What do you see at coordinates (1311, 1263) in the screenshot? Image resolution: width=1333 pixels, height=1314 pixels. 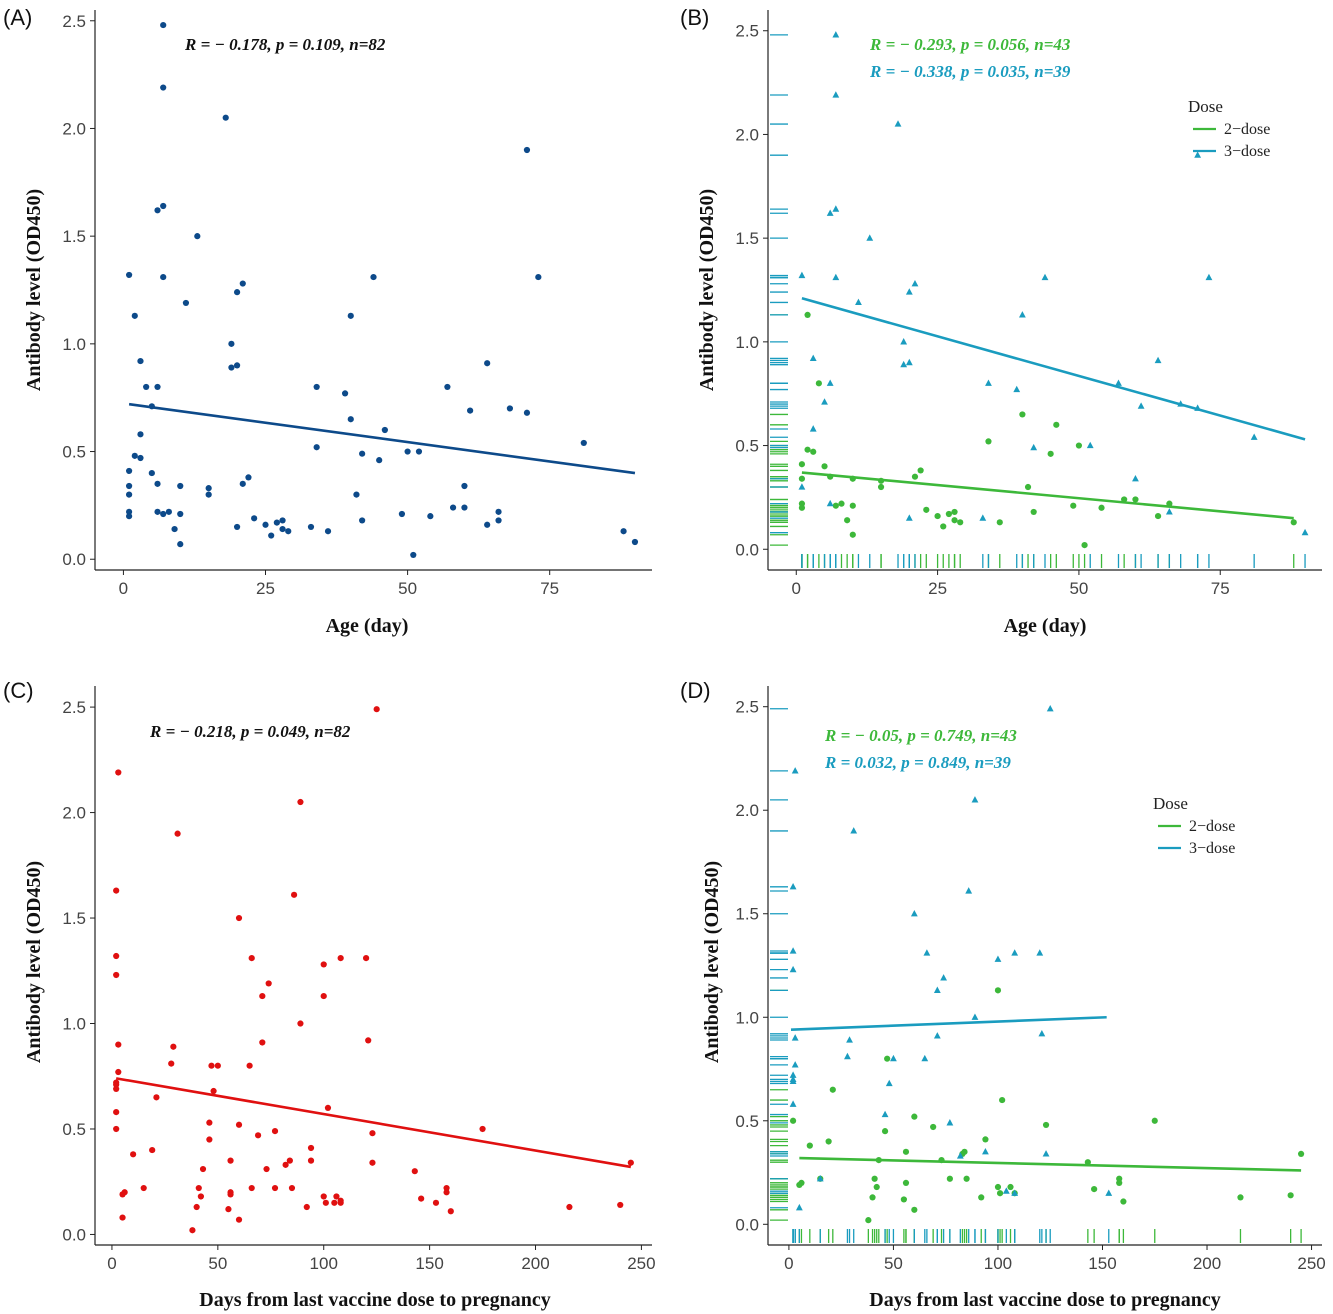 I see `x-tick-label: 250` at bounding box center [1311, 1263].